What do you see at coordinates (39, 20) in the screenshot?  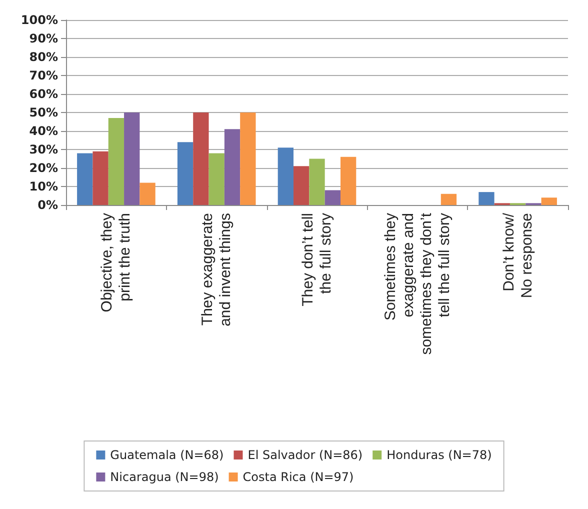 I see `y-tick-label: 100%` at bounding box center [39, 20].